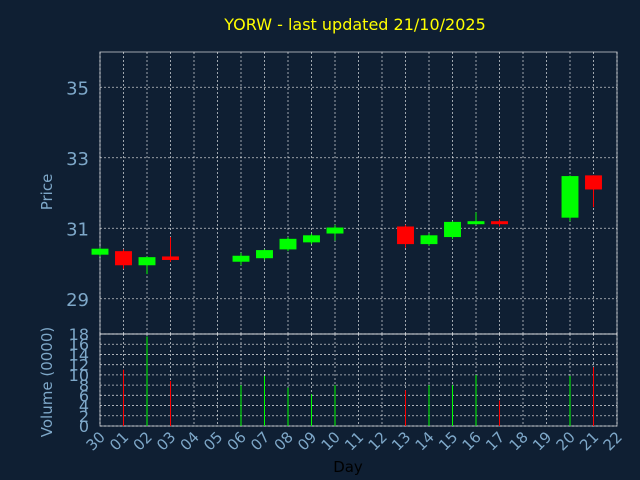 This screenshot has width=640, height=480. What do you see at coordinates (77, 300) in the screenshot?
I see `price-tick-label: 29` at bounding box center [77, 300].